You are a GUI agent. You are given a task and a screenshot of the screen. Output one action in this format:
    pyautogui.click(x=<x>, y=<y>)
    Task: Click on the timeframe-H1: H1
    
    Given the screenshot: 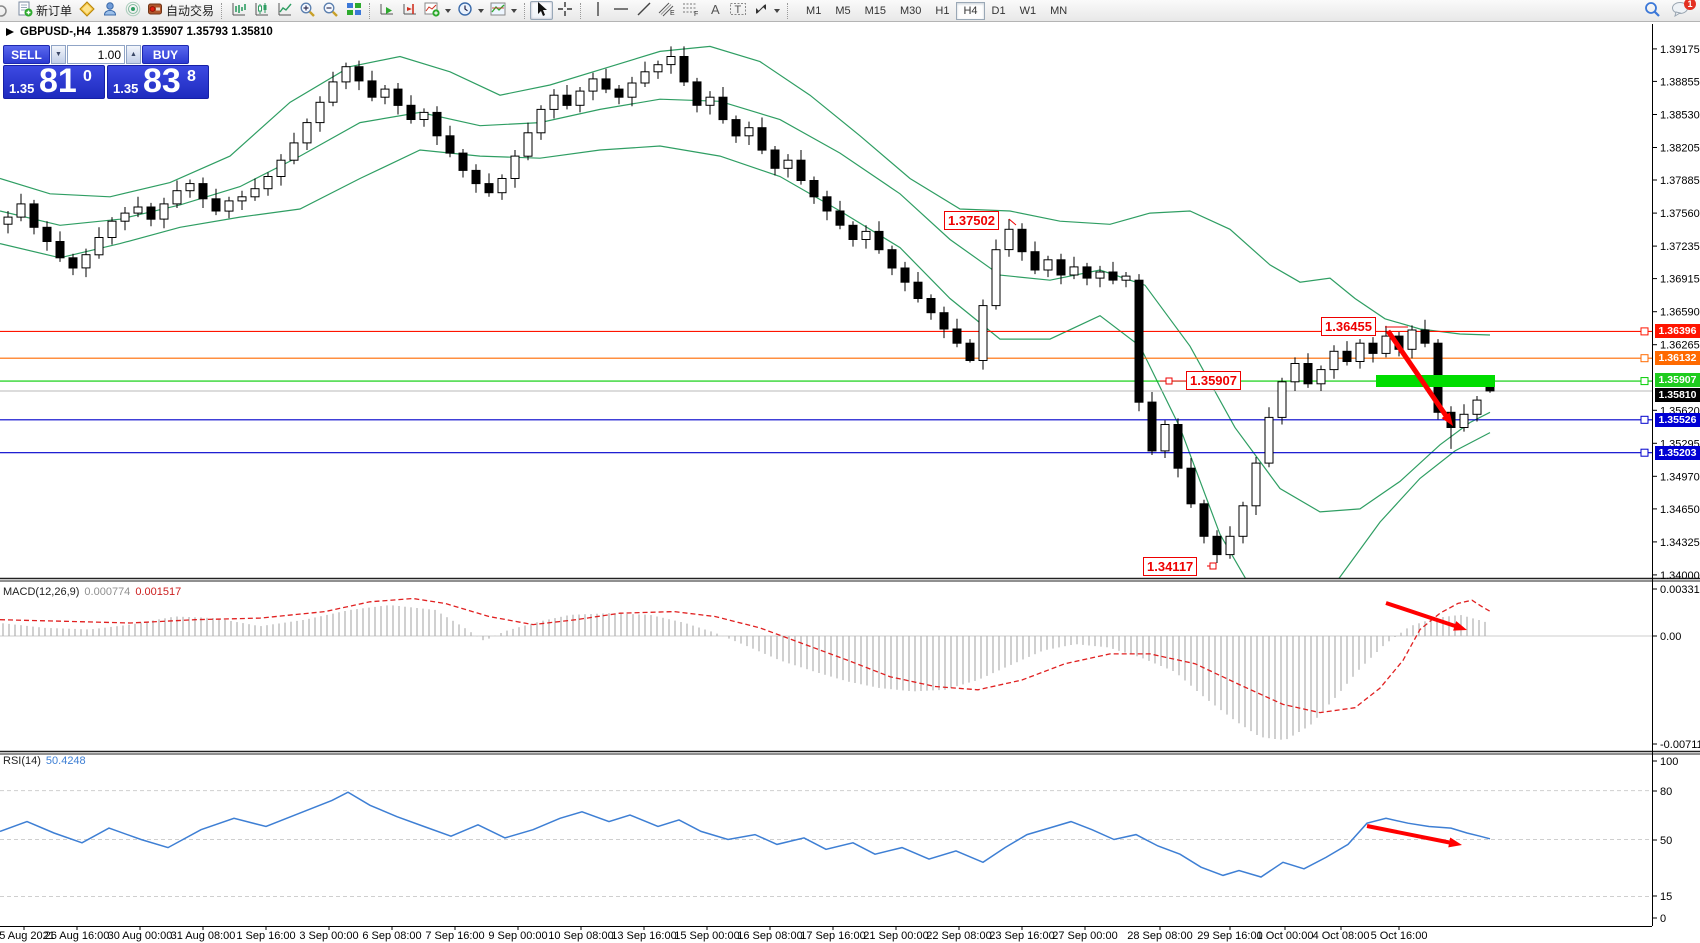 What is the action you would take?
    pyautogui.click(x=942, y=11)
    